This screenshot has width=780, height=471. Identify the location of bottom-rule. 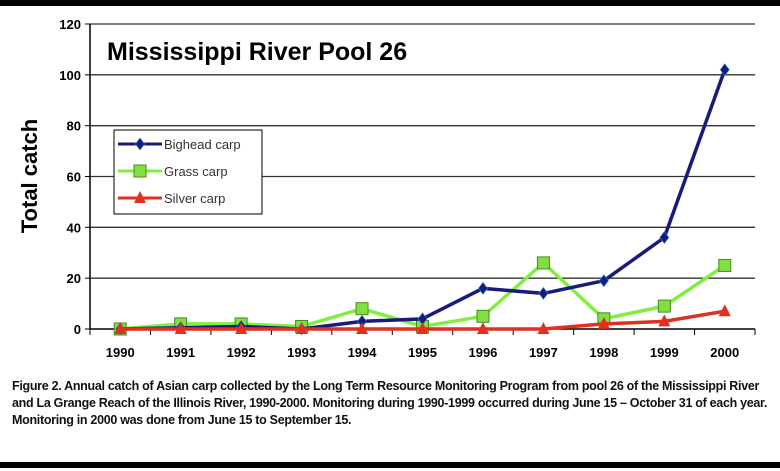
(390, 465).